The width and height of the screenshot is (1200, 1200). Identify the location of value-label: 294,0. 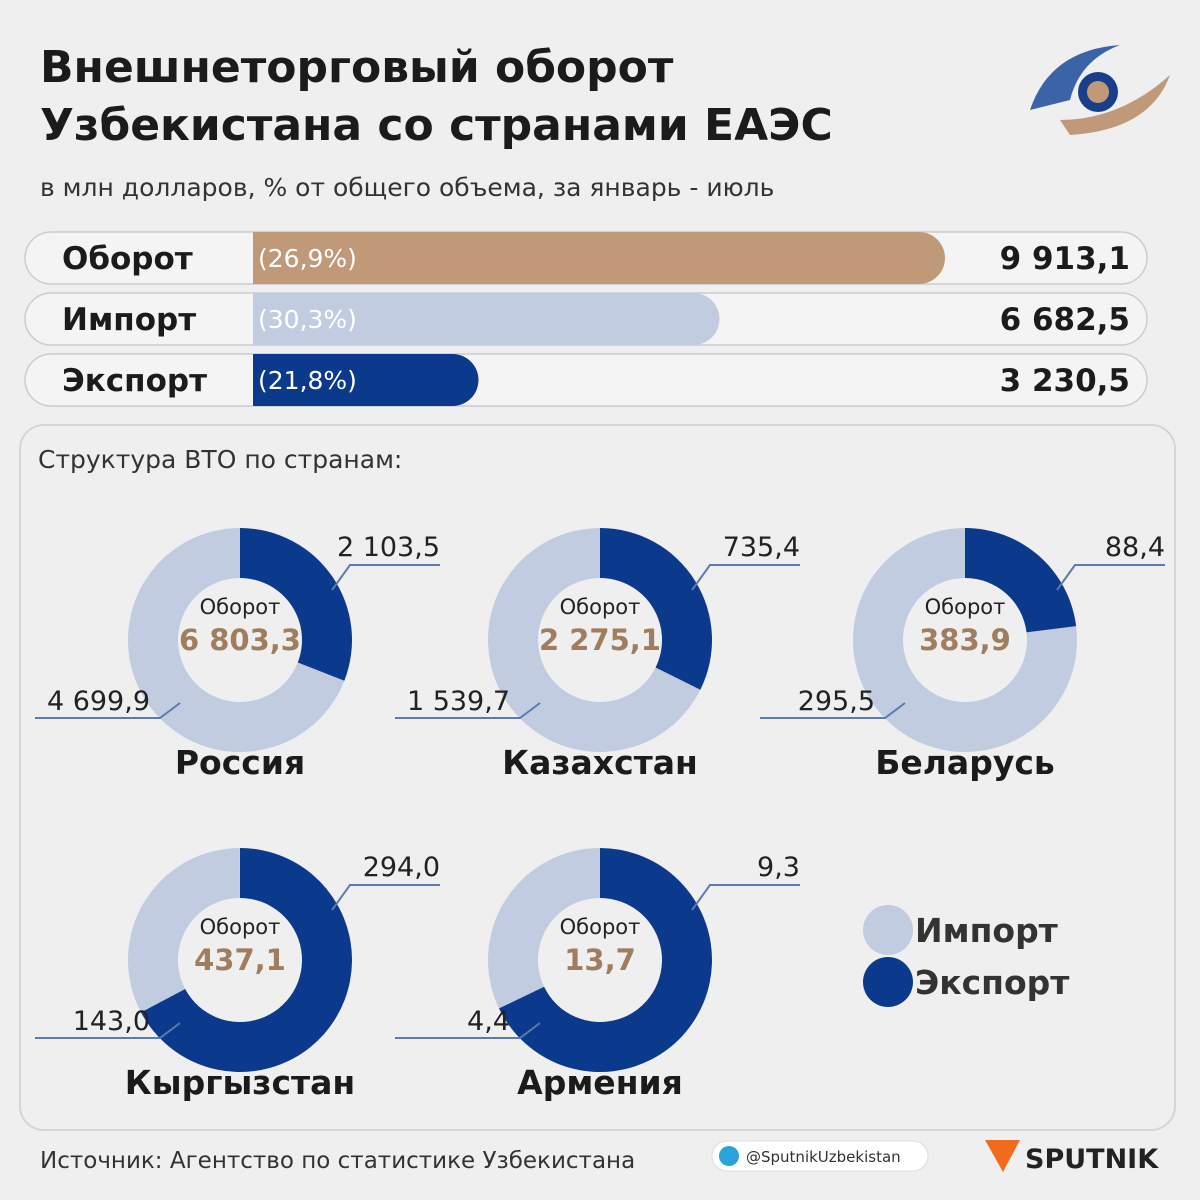
(401, 867).